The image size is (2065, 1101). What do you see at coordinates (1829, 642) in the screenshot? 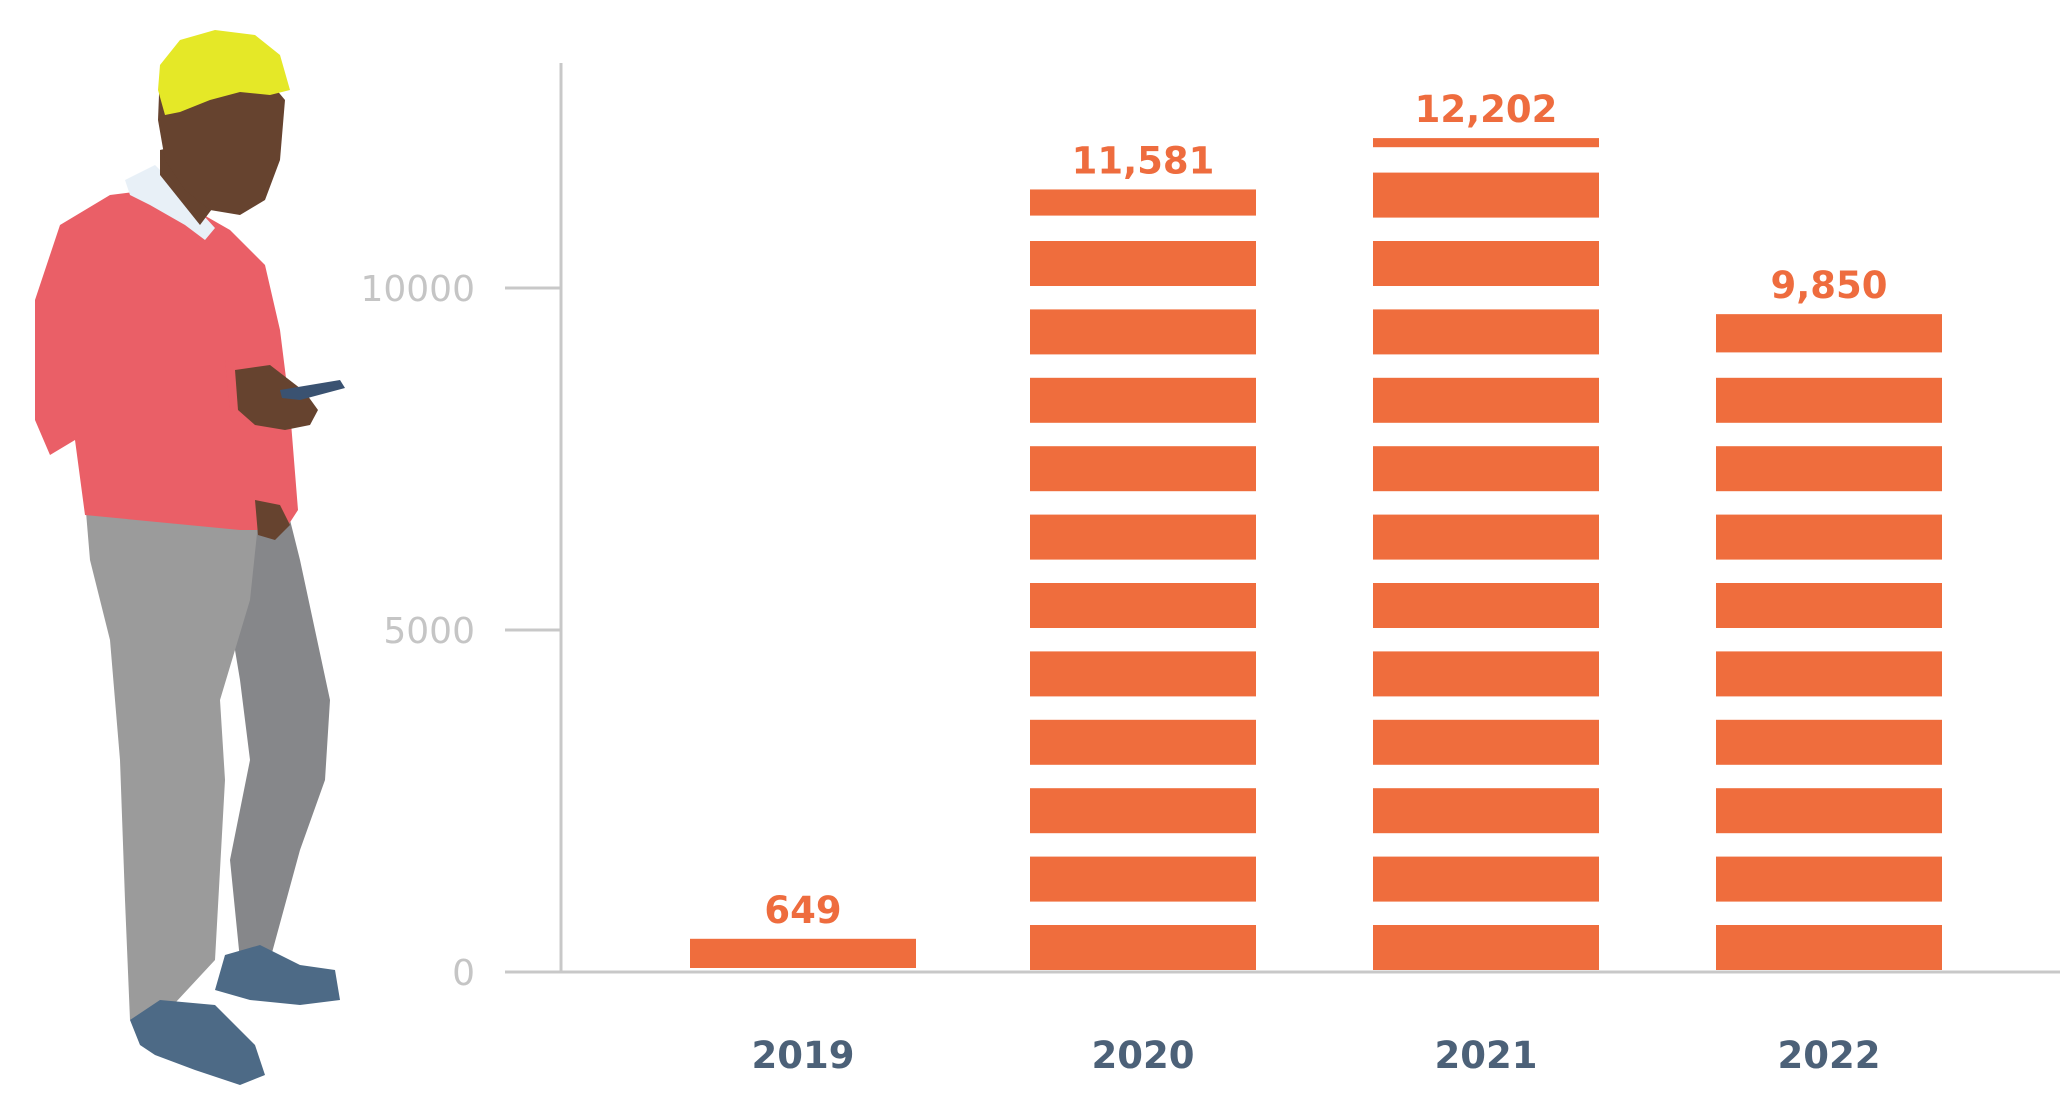
I see `bar-2022` at bounding box center [1829, 642].